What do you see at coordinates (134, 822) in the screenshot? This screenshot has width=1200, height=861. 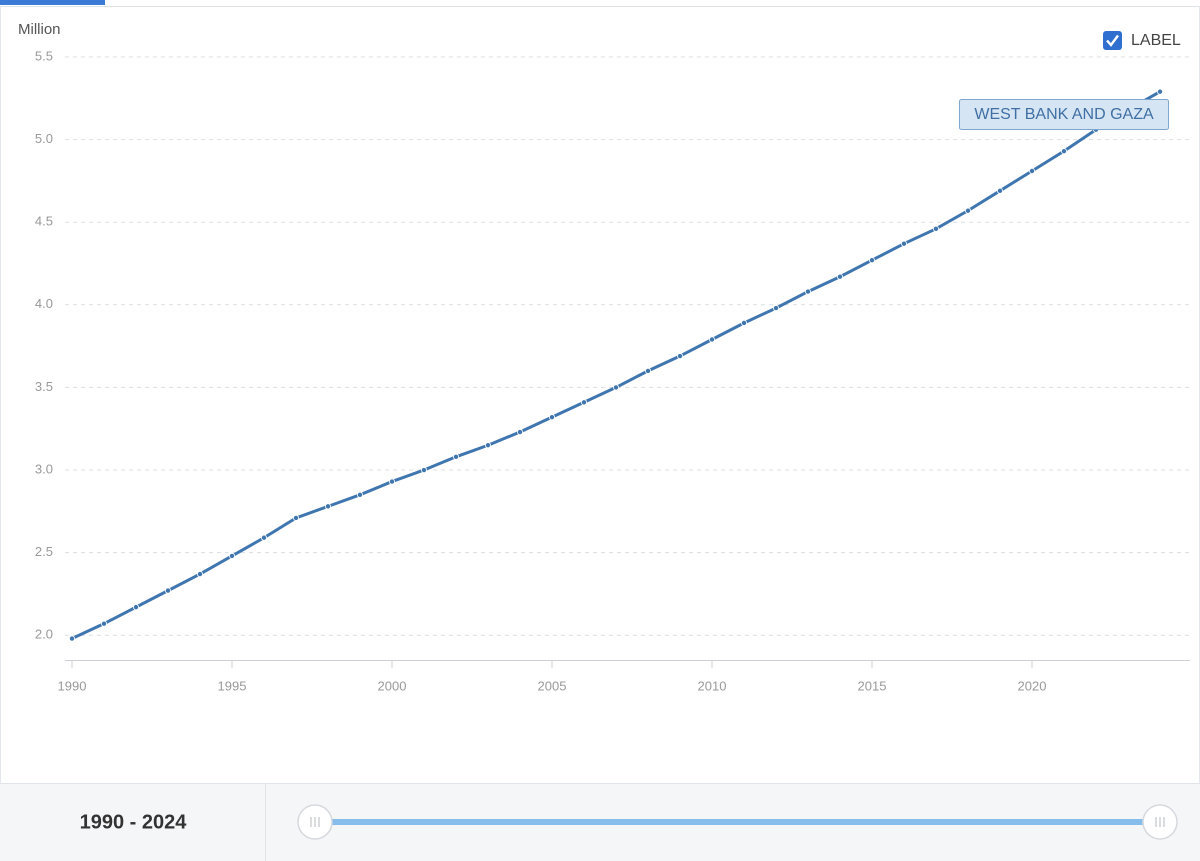 I see `range-label: 1990 - 2024` at bounding box center [134, 822].